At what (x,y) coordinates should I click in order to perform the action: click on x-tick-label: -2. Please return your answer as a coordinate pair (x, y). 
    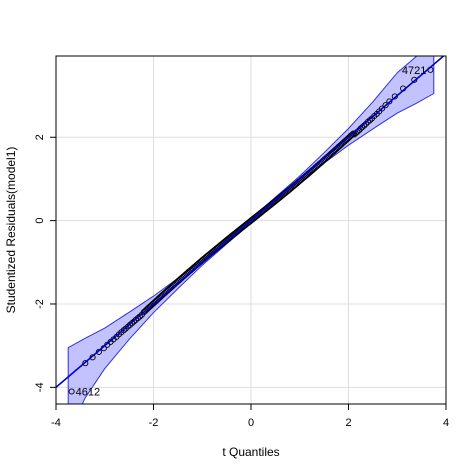
    Looking at the image, I should click on (154, 423).